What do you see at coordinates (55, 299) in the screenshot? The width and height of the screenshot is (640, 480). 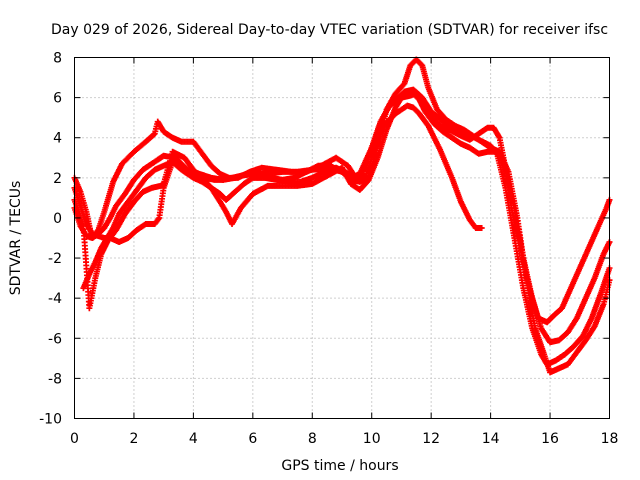 I see `y-tick-label: -4` at bounding box center [55, 299].